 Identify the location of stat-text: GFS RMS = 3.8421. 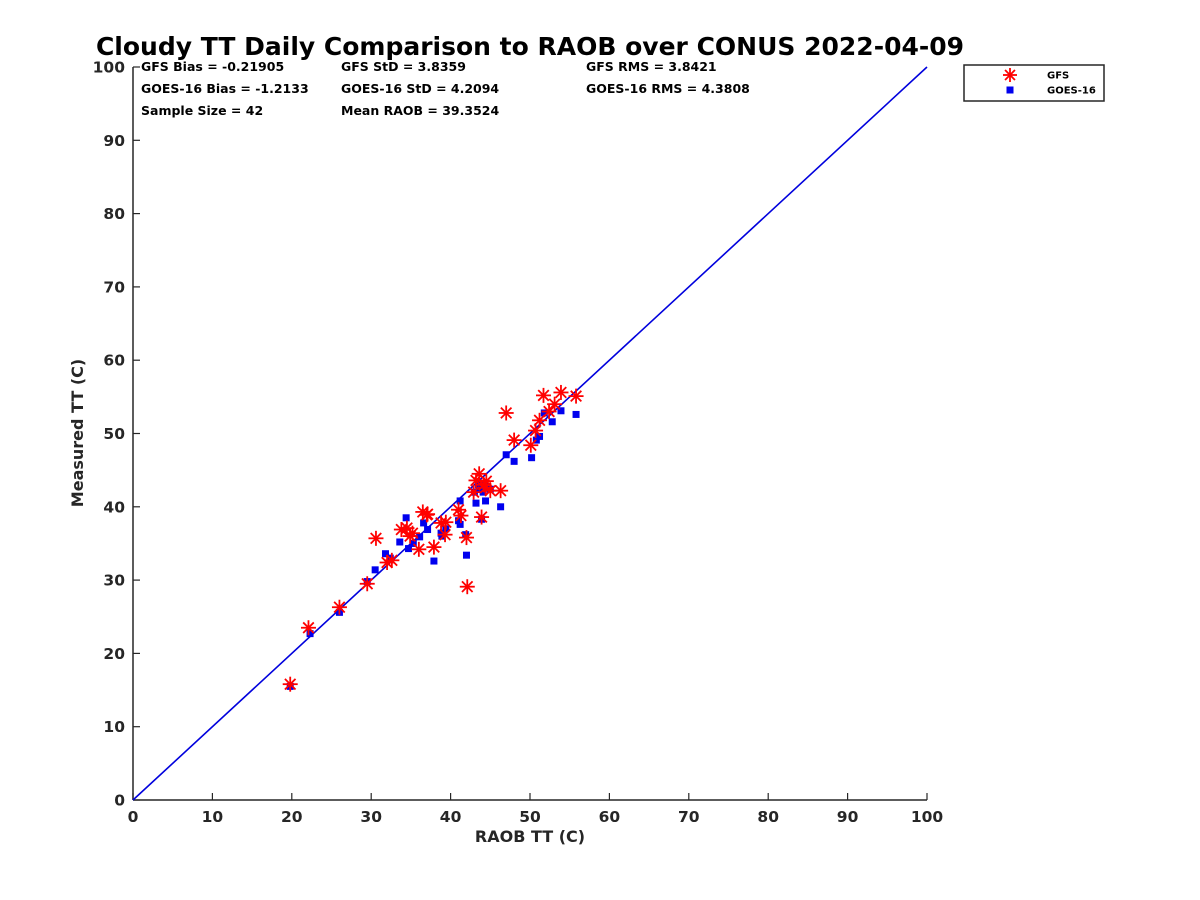
(651, 66).